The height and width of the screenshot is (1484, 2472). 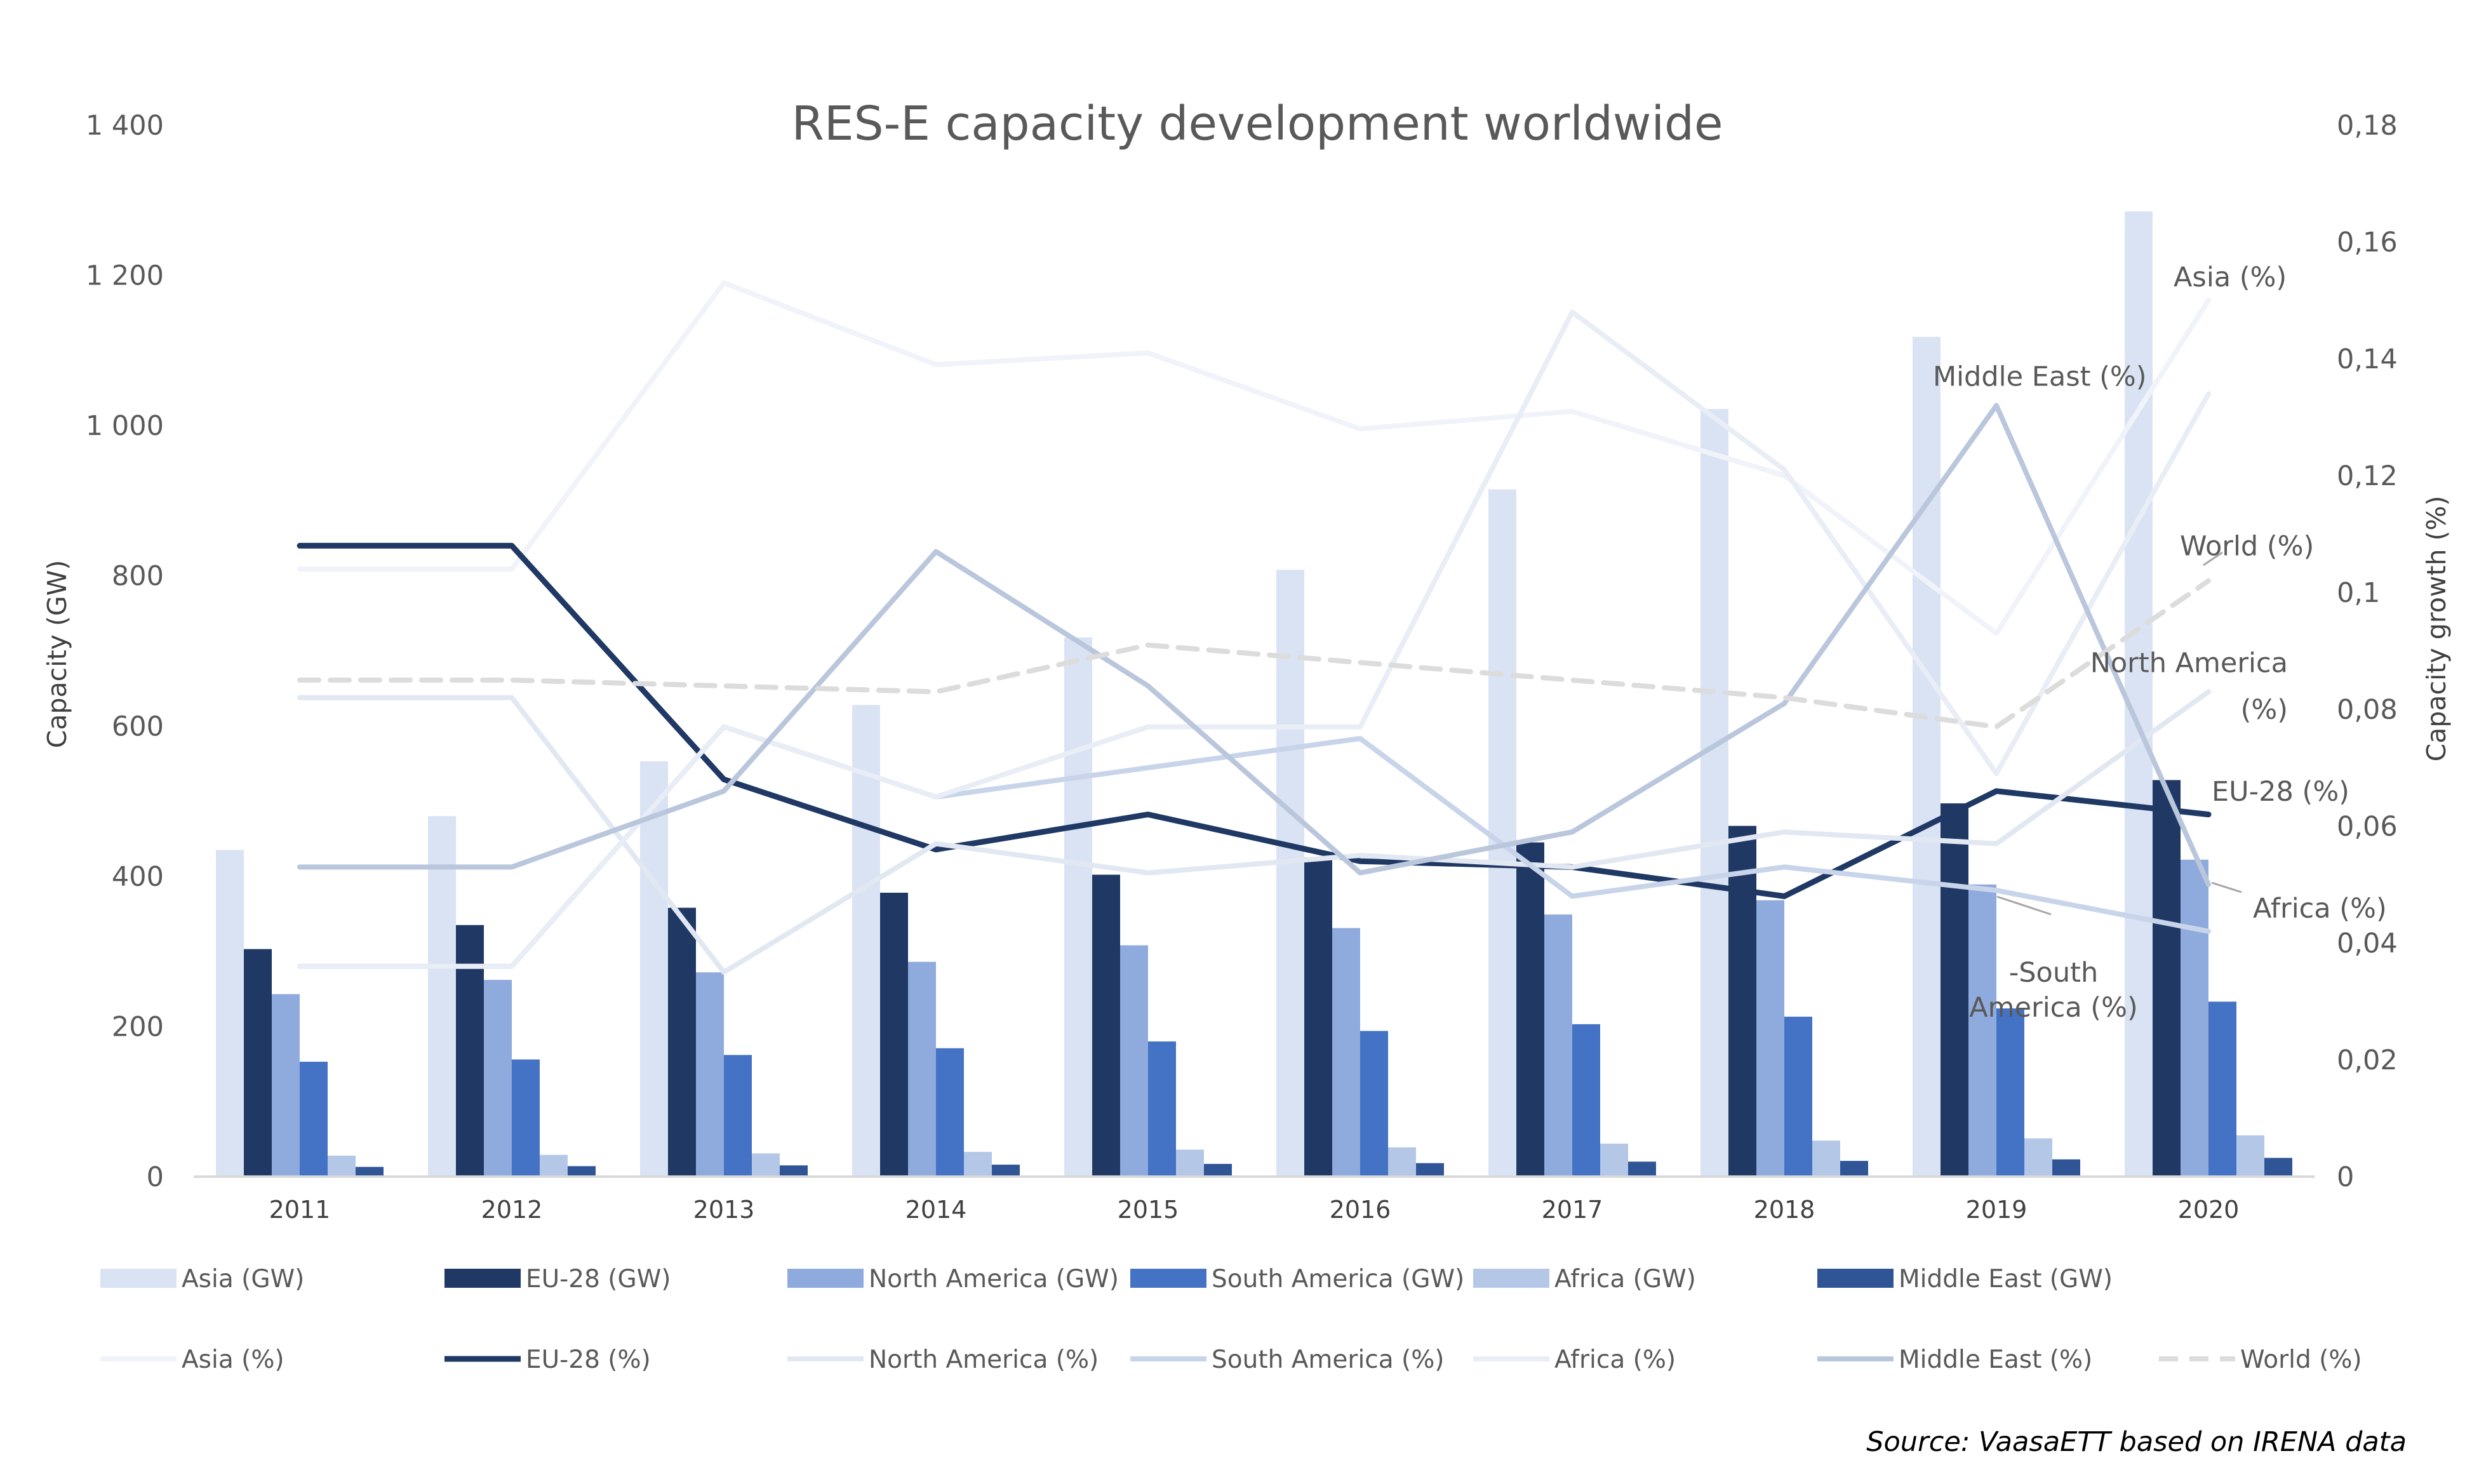 What do you see at coordinates (286, 1085) in the screenshot?
I see `bar-north-america-gw-2011` at bounding box center [286, 1085].